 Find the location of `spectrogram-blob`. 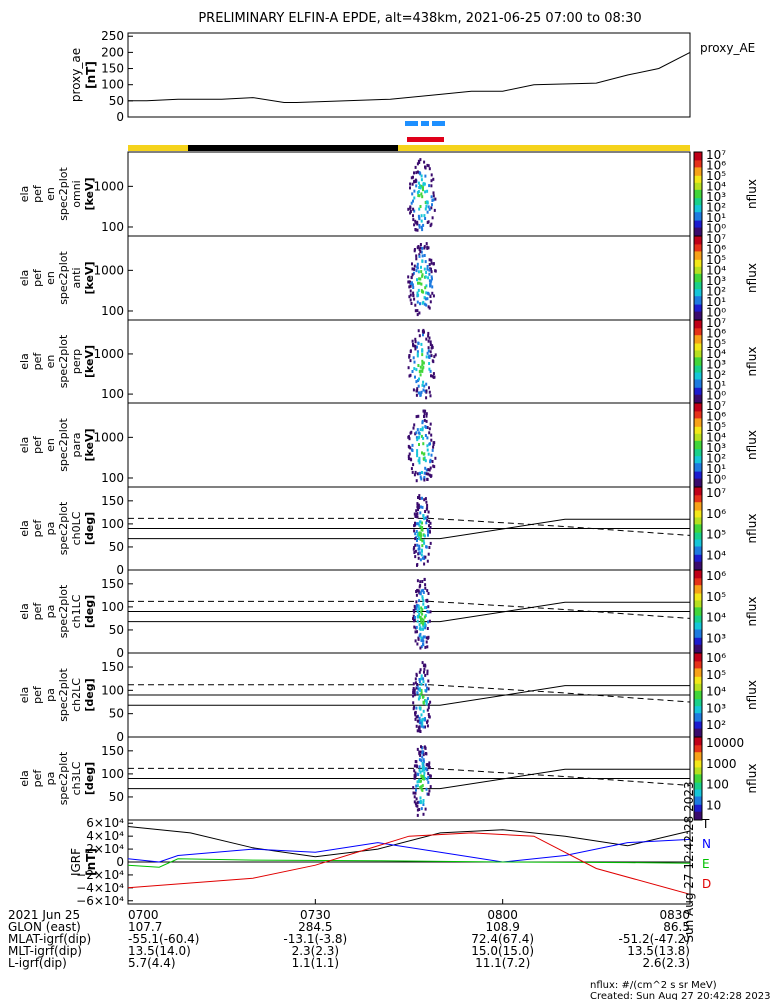

spectrogram-blob is located at coordinates (422, 279).